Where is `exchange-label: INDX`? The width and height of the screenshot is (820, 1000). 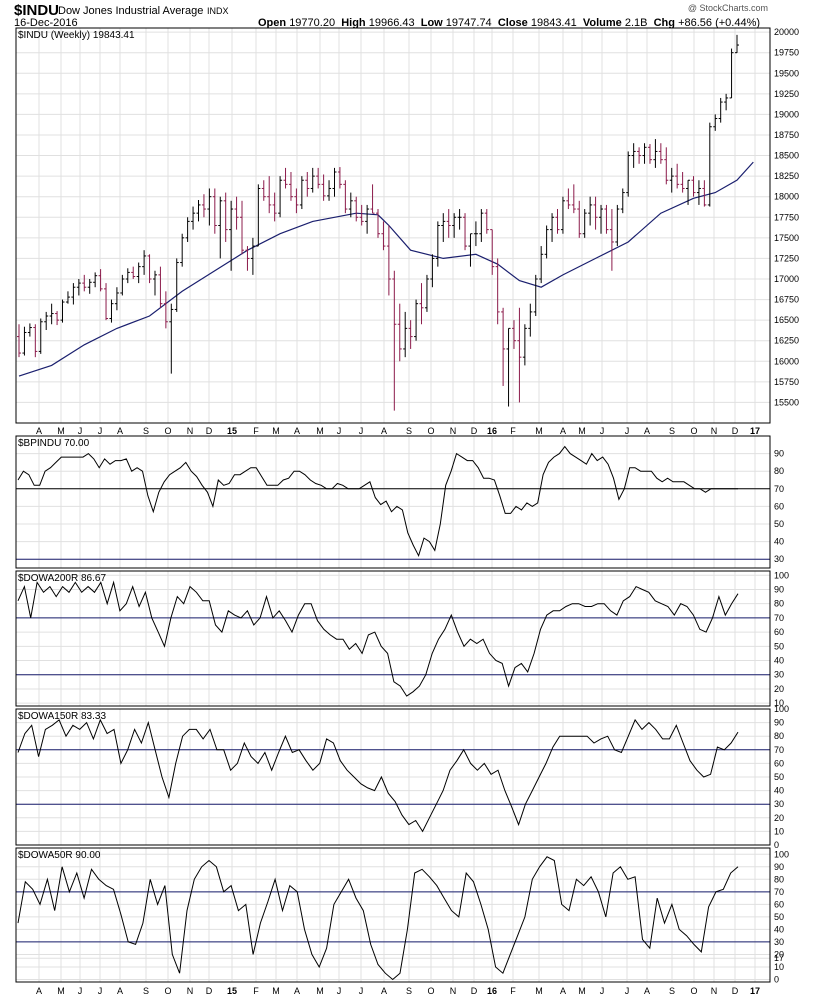 exchange-label: INDX is located at coordinates (218, 11).